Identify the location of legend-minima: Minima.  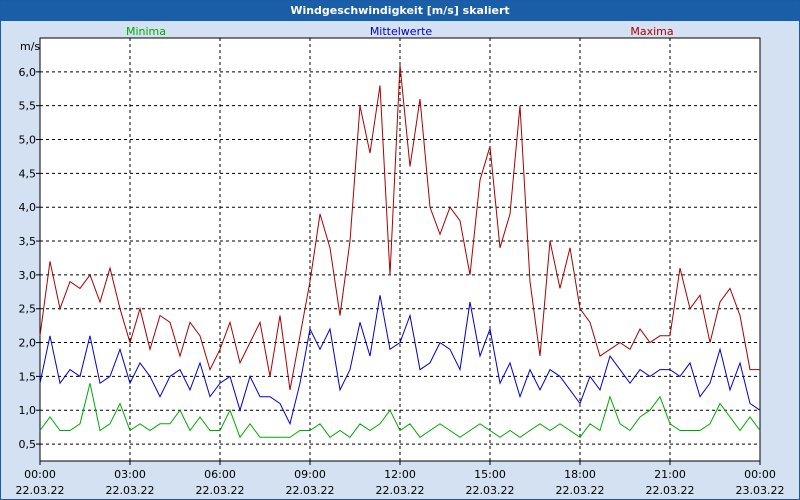
(146, 31).